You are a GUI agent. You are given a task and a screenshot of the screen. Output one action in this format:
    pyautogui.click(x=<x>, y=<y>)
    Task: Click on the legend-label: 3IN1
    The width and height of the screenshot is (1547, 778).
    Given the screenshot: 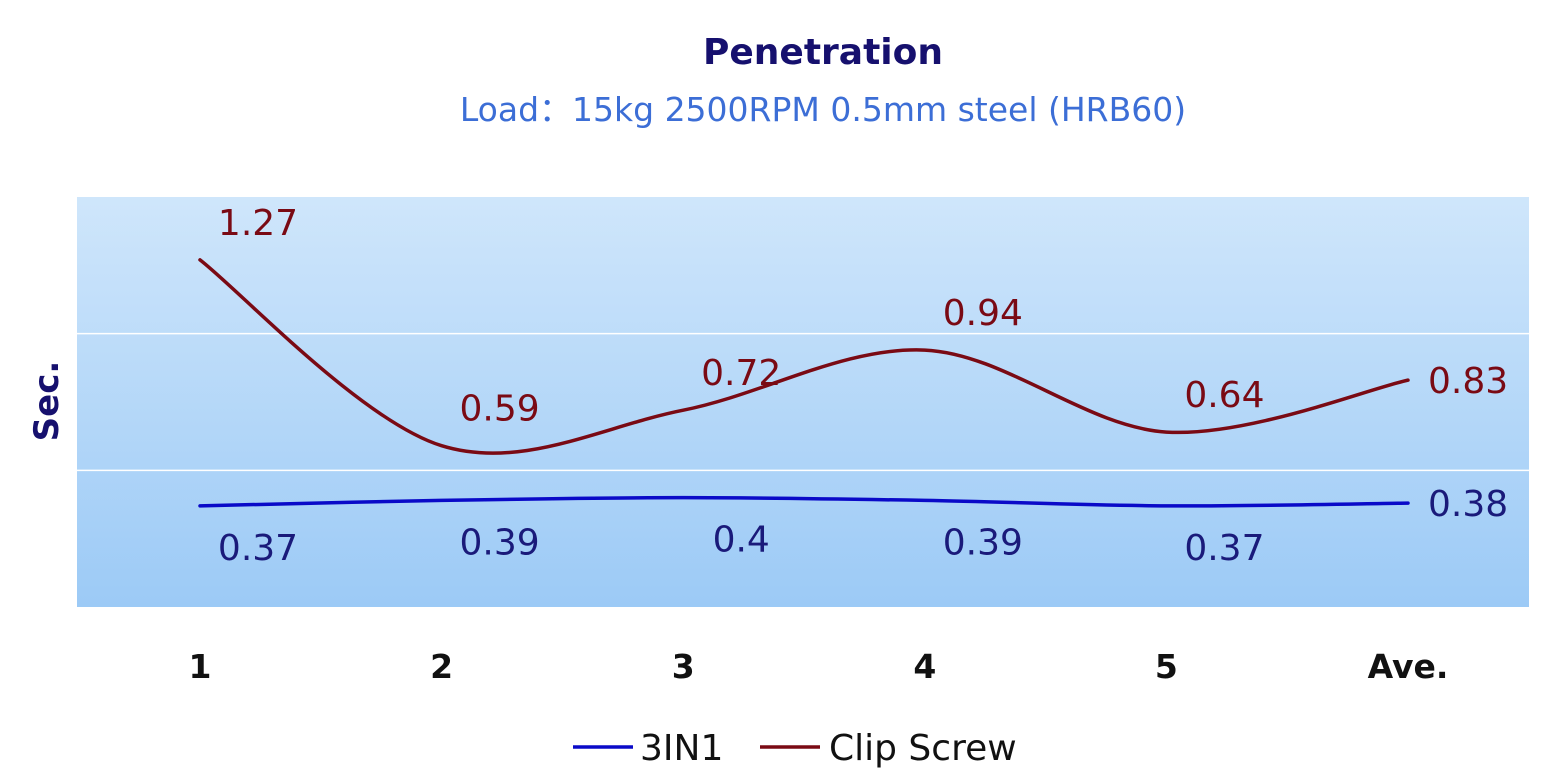 What is the action you would take?
    pyautogui.click(x=681, y=748)
    